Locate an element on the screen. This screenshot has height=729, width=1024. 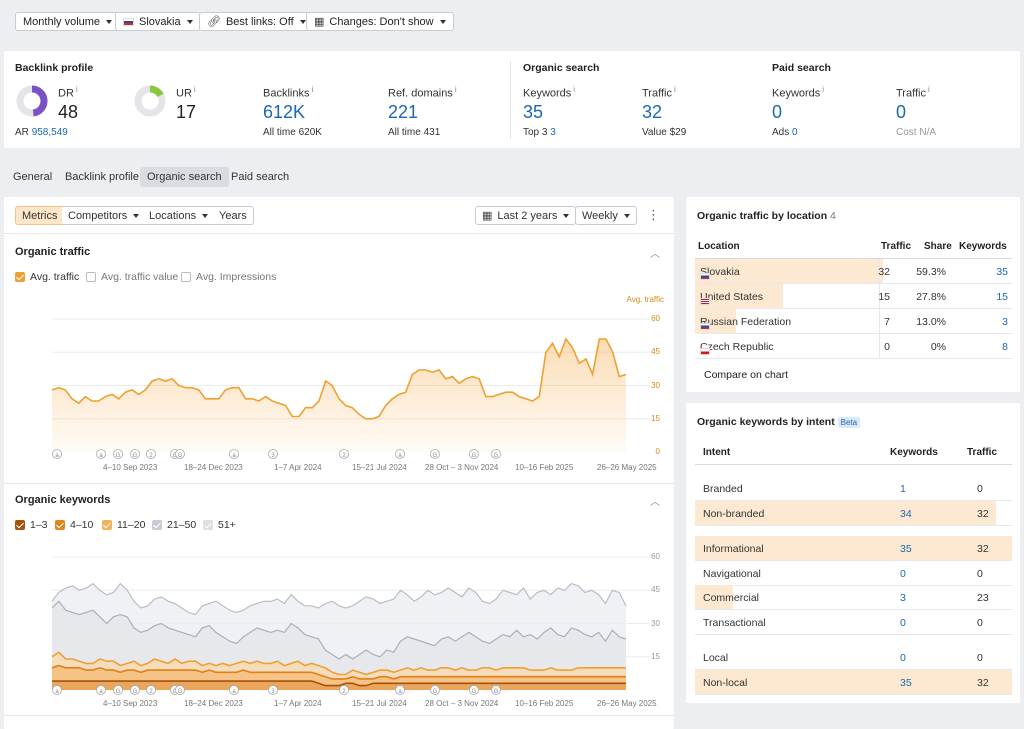
location-row: Russian Federation 7 13.0% 3 is located at coordinates (853, 321).